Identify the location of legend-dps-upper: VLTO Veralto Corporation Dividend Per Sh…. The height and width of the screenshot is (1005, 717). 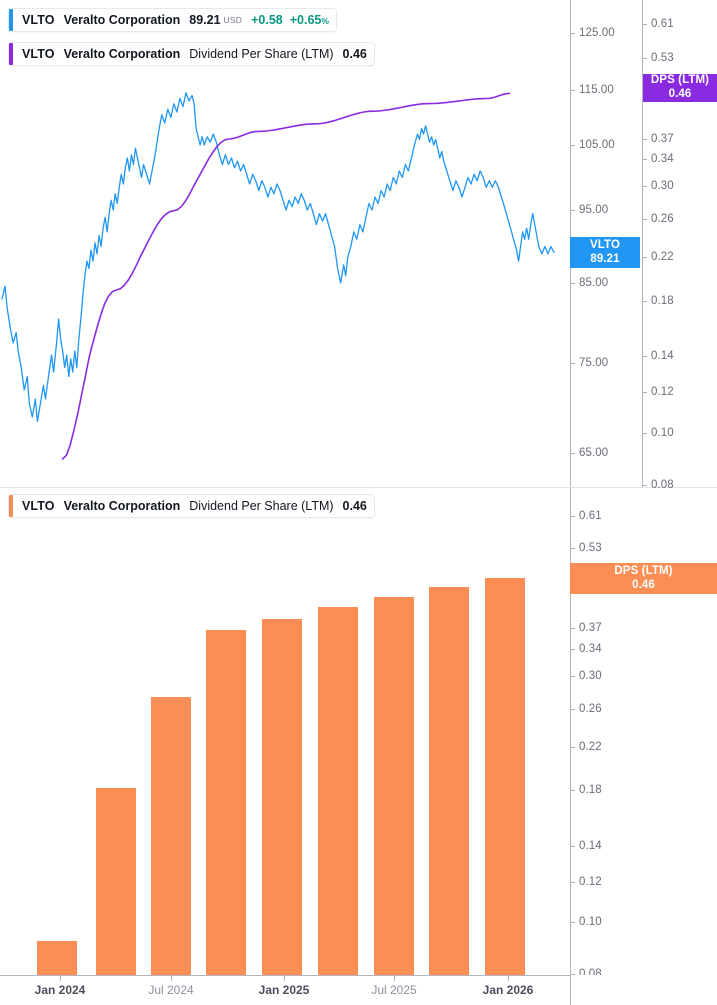
(191, 54).